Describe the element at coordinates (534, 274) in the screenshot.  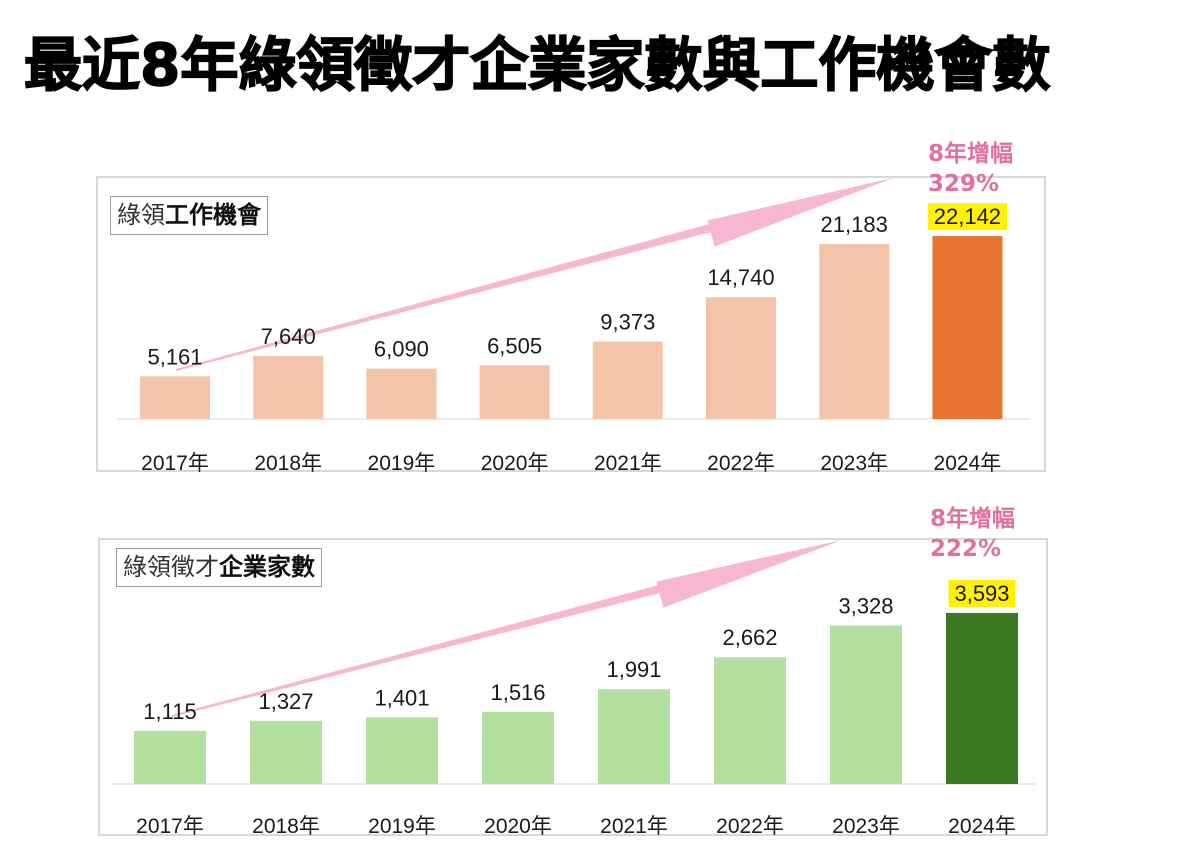
I see `jobs-growth-arrow` at that location.